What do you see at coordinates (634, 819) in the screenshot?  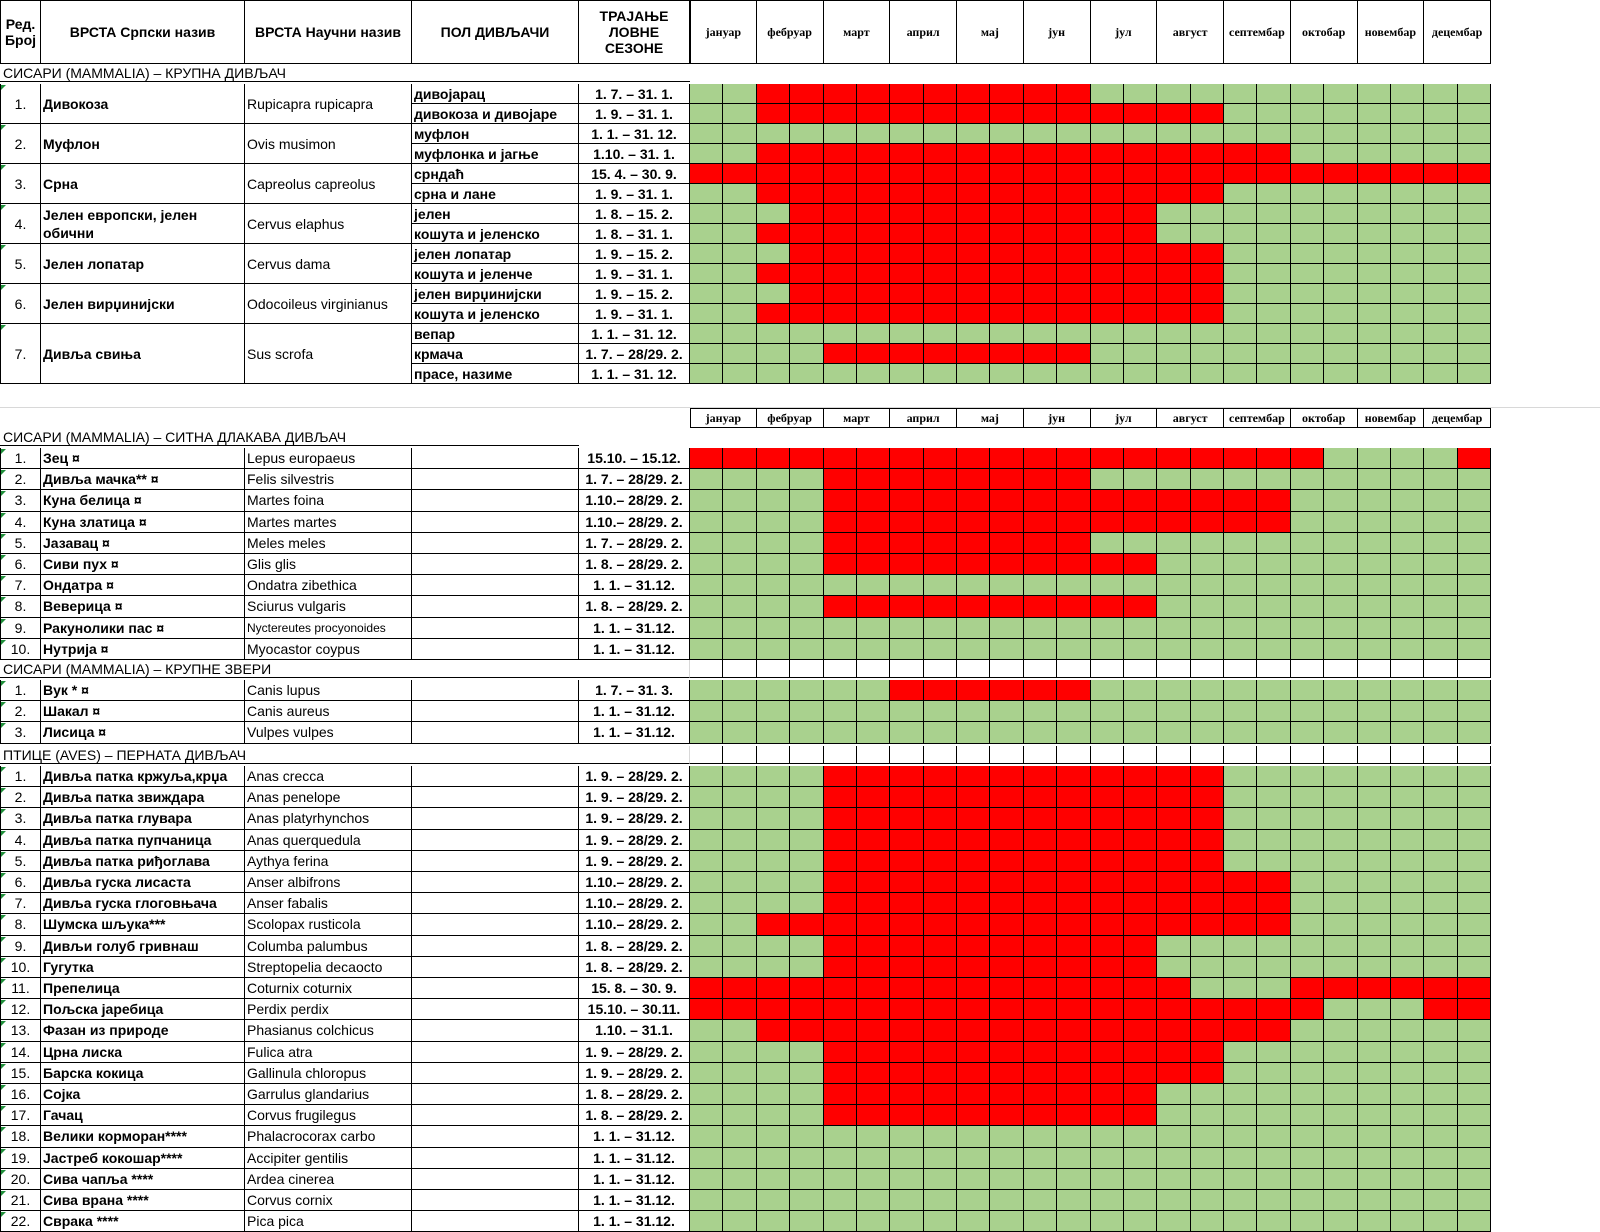 I see `species-4-3-season-1: 1. 9. – 28/29. 2.` at bounding box center [634, 819].